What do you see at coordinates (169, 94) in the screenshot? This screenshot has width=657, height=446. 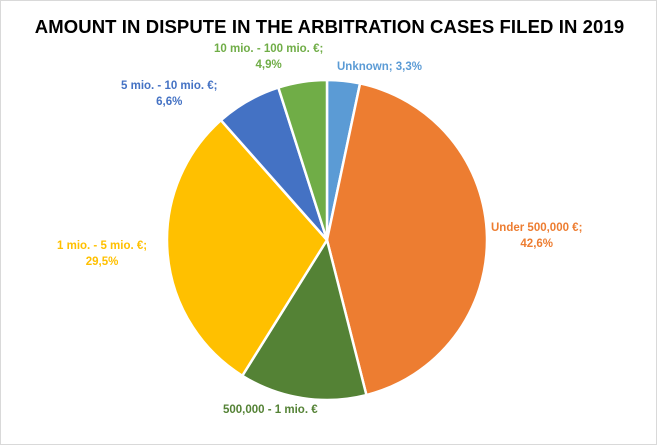 I see `label-5m-10m: 5 mio. - 10 mio. €; 6,6%` at bounding box center [169, 94].